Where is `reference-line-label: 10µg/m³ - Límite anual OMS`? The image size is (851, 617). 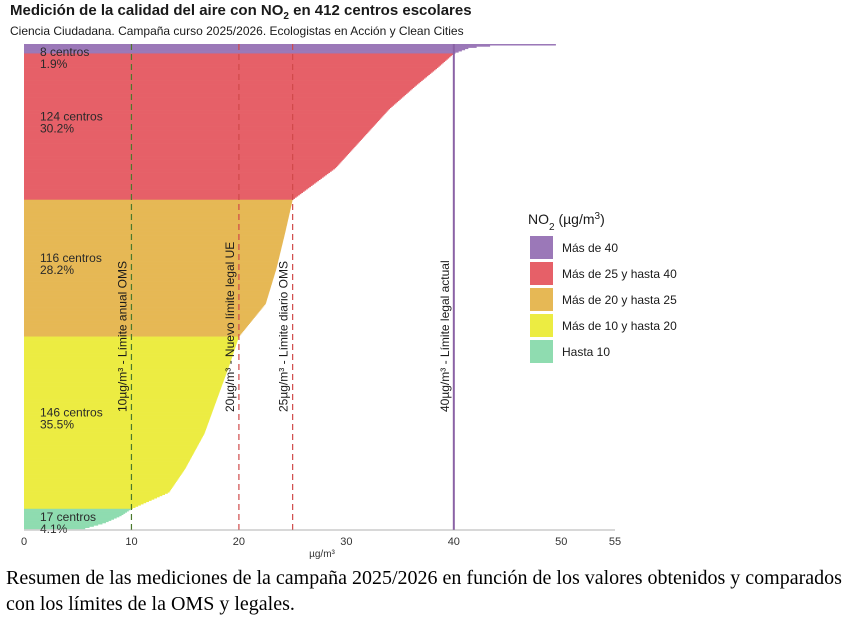
reference-line-label: 10µg/m³ - Límite anual OMS is located at coordinates (123, 336).